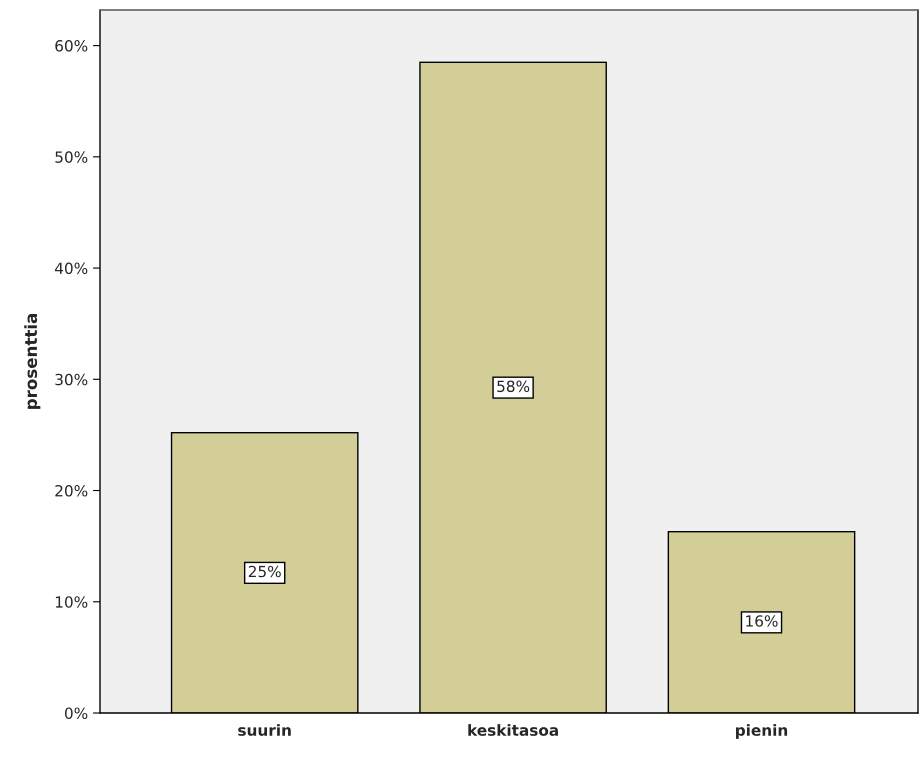  Describe the element at coordinates (513, 386) in the screenshot. I see `data-label: 58%` at that location.